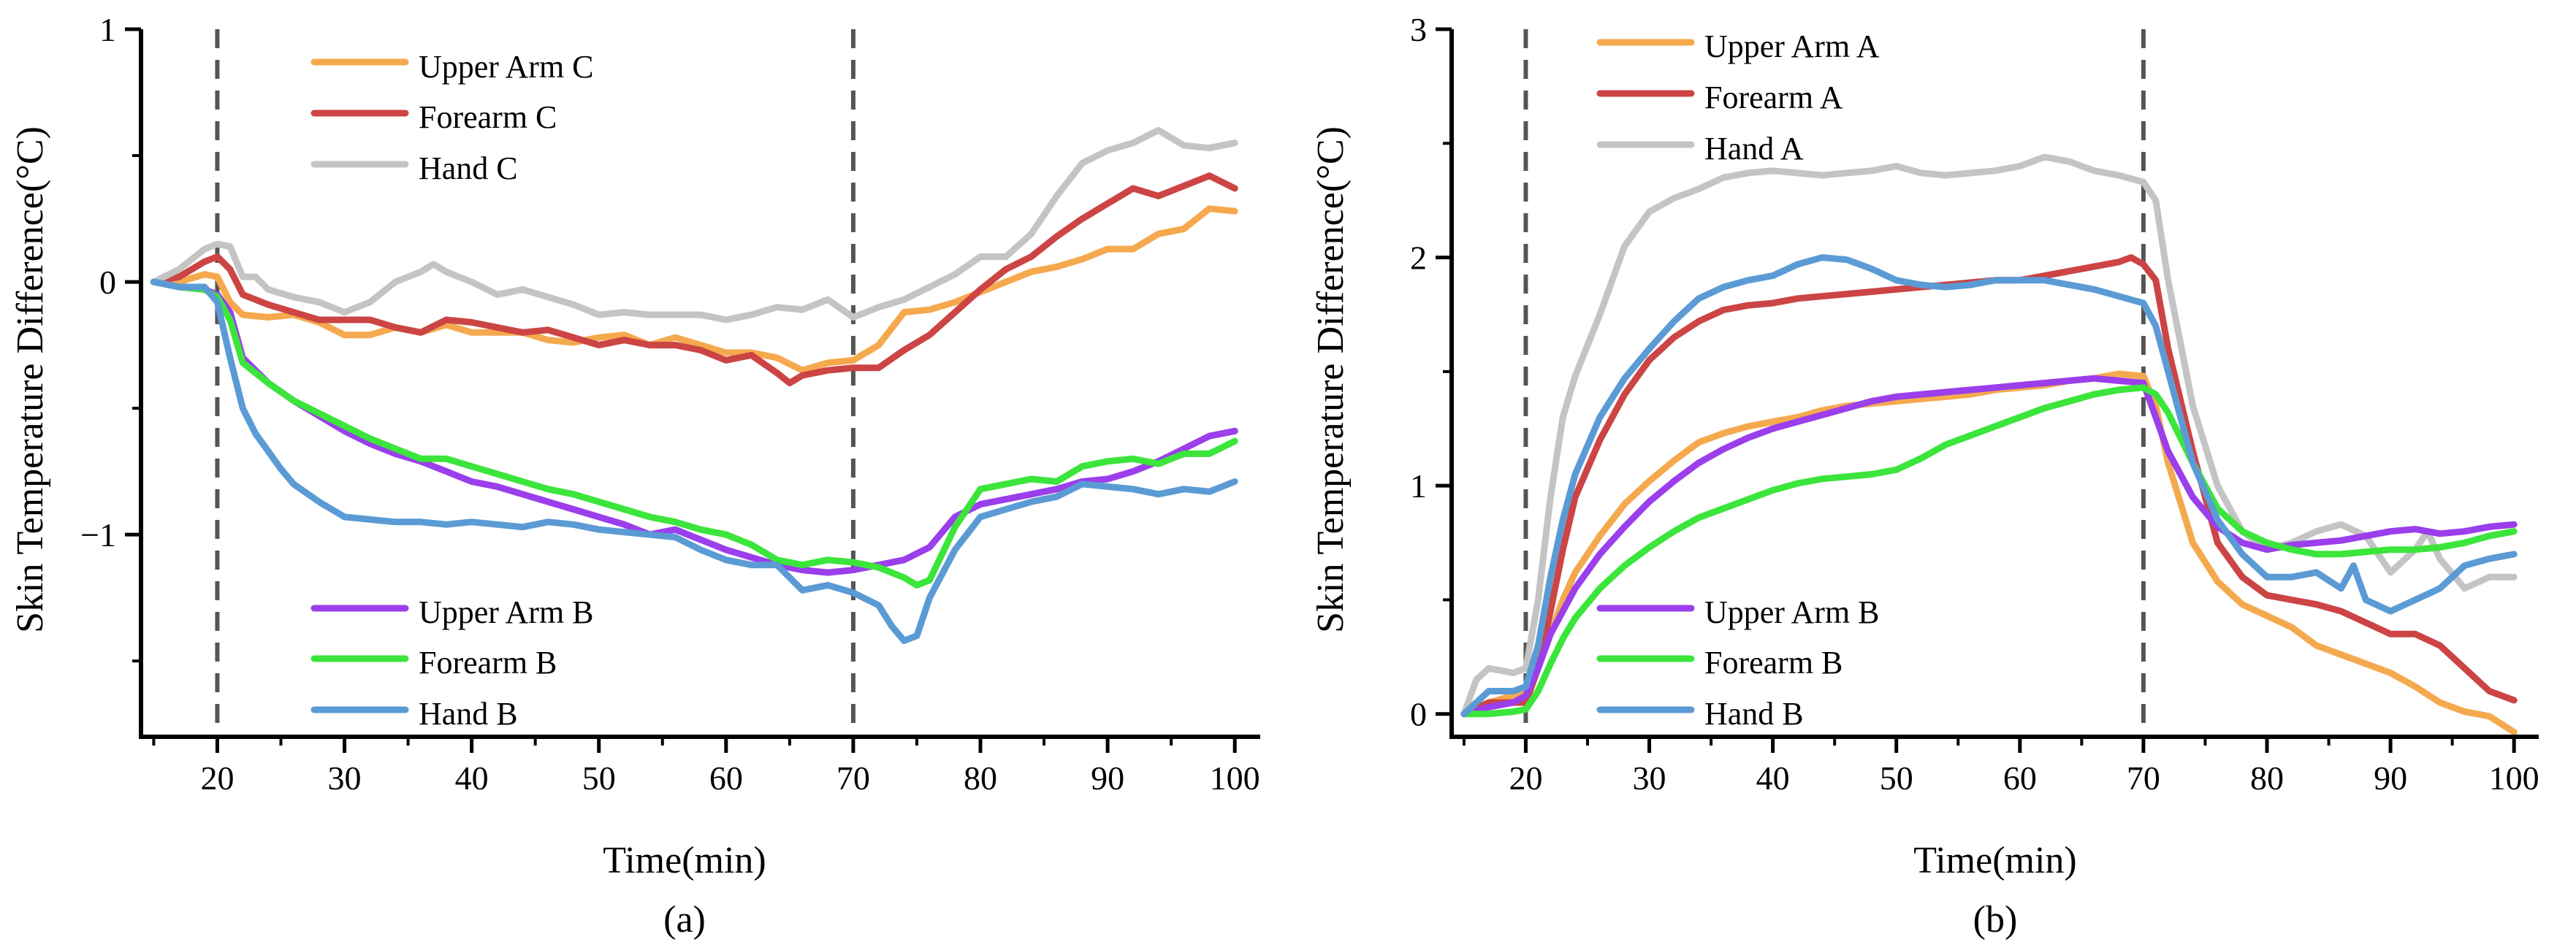 The height and width of the screenshot is (950, 2576). What do you see at coordinates (469, 168) in the screenshot?
I see `legend-label-hand-c: Hand C` at bounding box center [469, 168].